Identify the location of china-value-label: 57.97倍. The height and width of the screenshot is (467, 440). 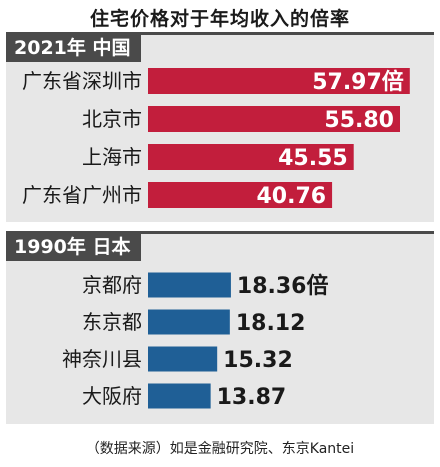
(358, 82).